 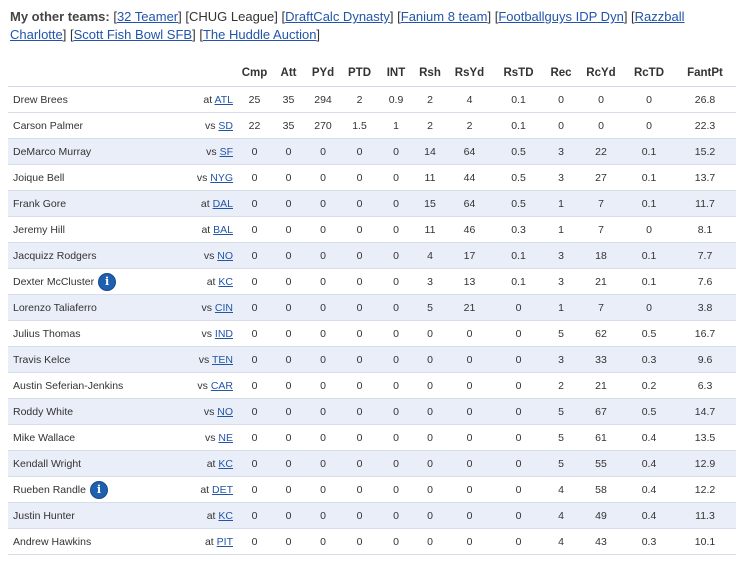 What do you see at coordinates (601, 151) in the screenshot?
I see `stat-cell: 22` at bounding box center [601, 151].